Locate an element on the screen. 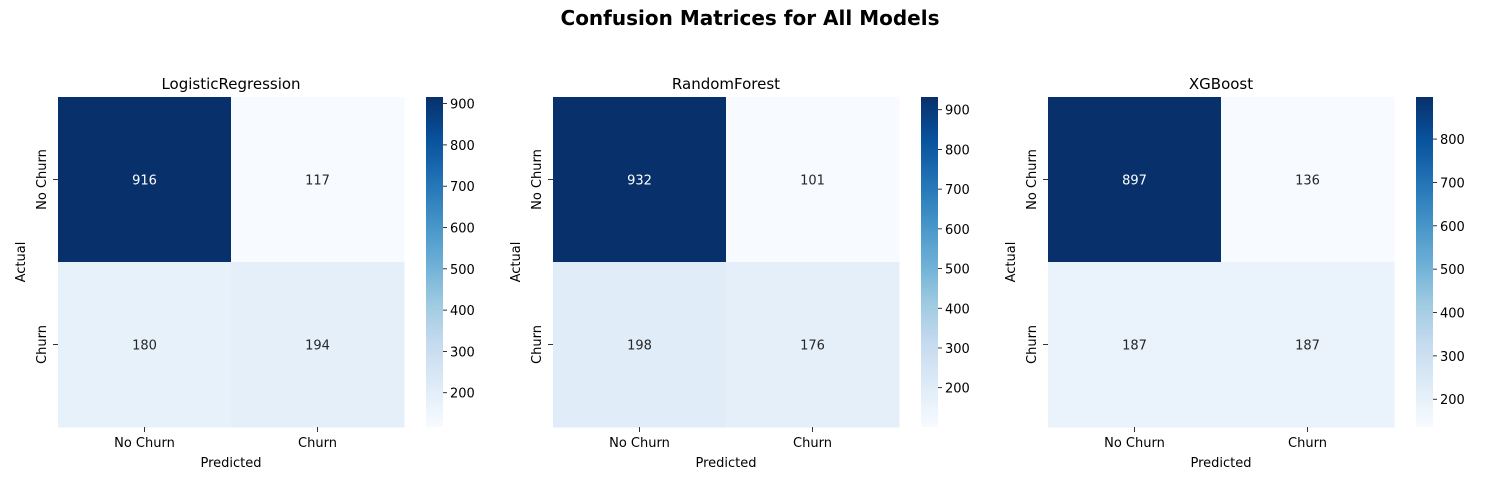 Image resolution: width=1500 pixels, height=500 pixels. subplot-title: XGBoost is located at coordinates (1221, 84).